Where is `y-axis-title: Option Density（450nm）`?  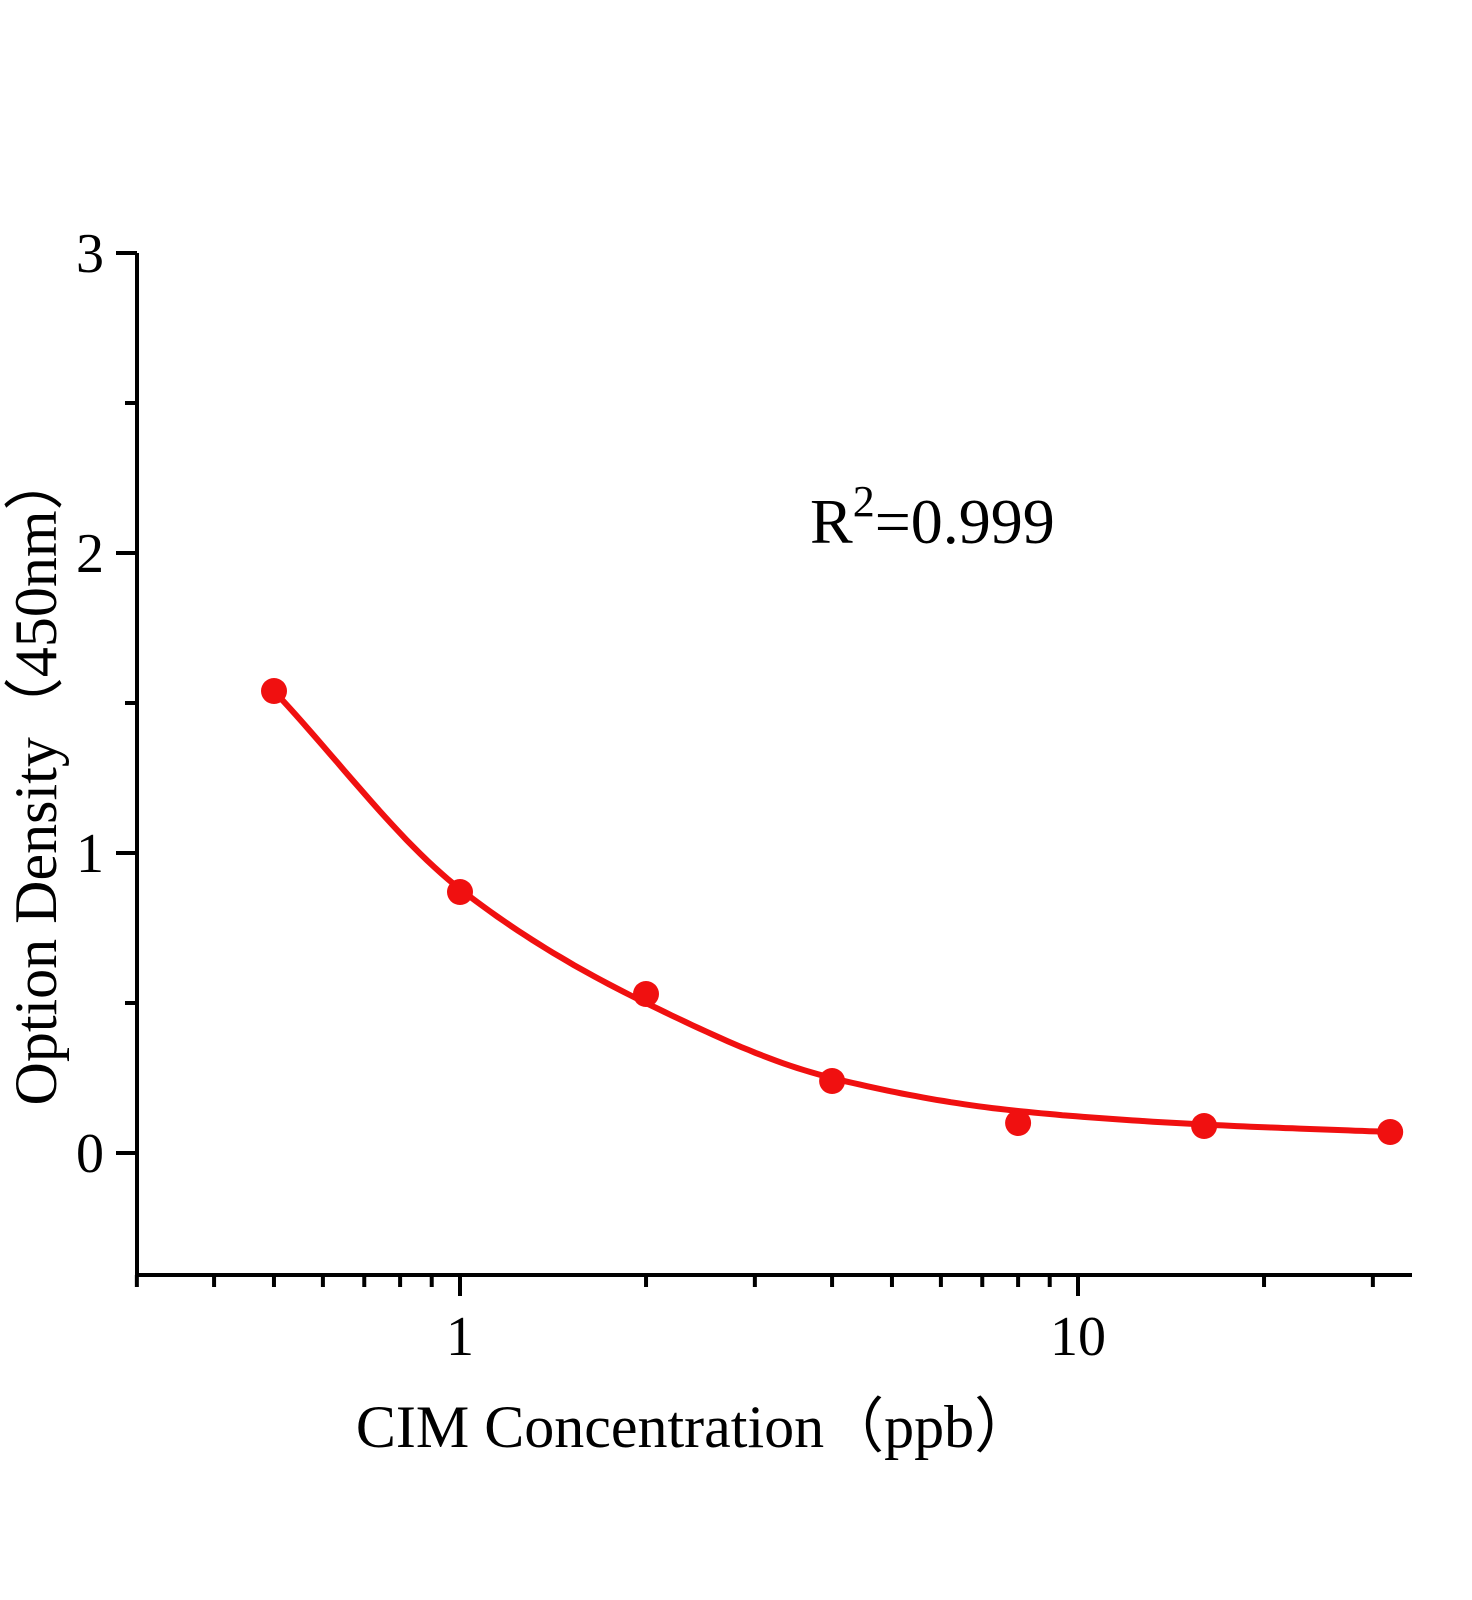 y-axis-title: Option Density（450nm） is located at coordinates (36, 778).